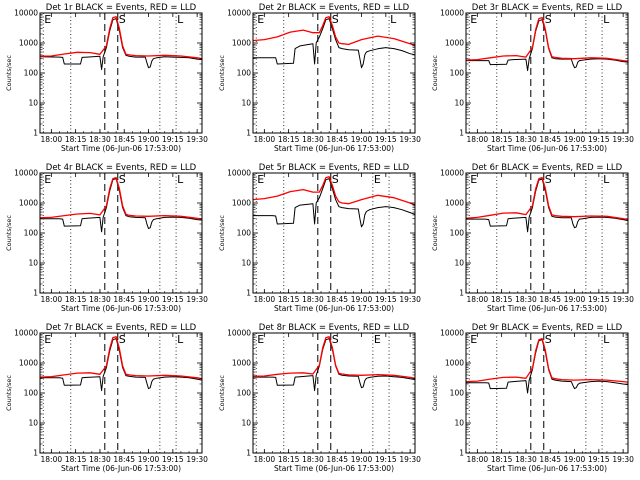  What do you see at coordinates (121, 328) in the screenshot?
I see `panel-title: Det 7r BLACK = Events, RED = LLD` at bounding box center [121, 328].